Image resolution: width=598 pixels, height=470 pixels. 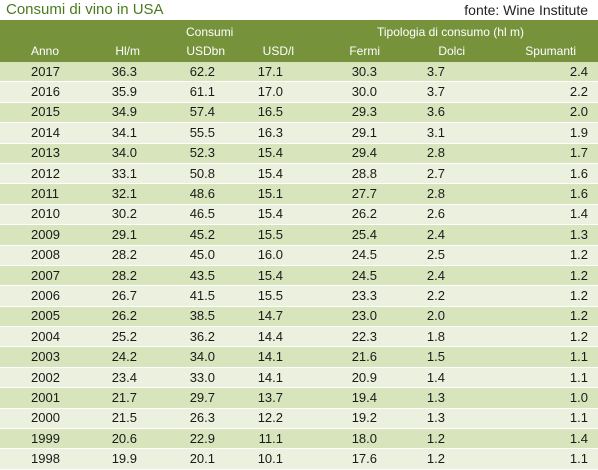 What do you see at coordinates (350, 92) in the screenshot?
I see `cell-fermi: 30.0` at bounding box center [350, 92].